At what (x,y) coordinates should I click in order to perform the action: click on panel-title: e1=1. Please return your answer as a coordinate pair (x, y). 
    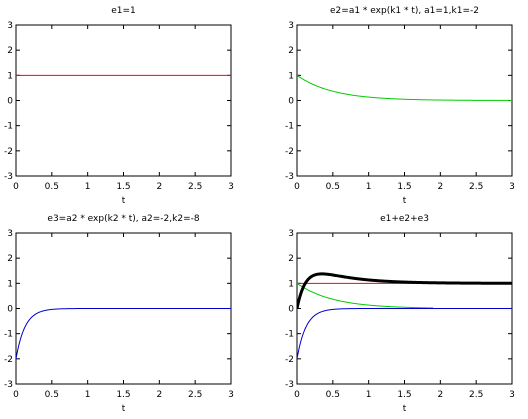
    Looking at the image, I should click on (123, 11).